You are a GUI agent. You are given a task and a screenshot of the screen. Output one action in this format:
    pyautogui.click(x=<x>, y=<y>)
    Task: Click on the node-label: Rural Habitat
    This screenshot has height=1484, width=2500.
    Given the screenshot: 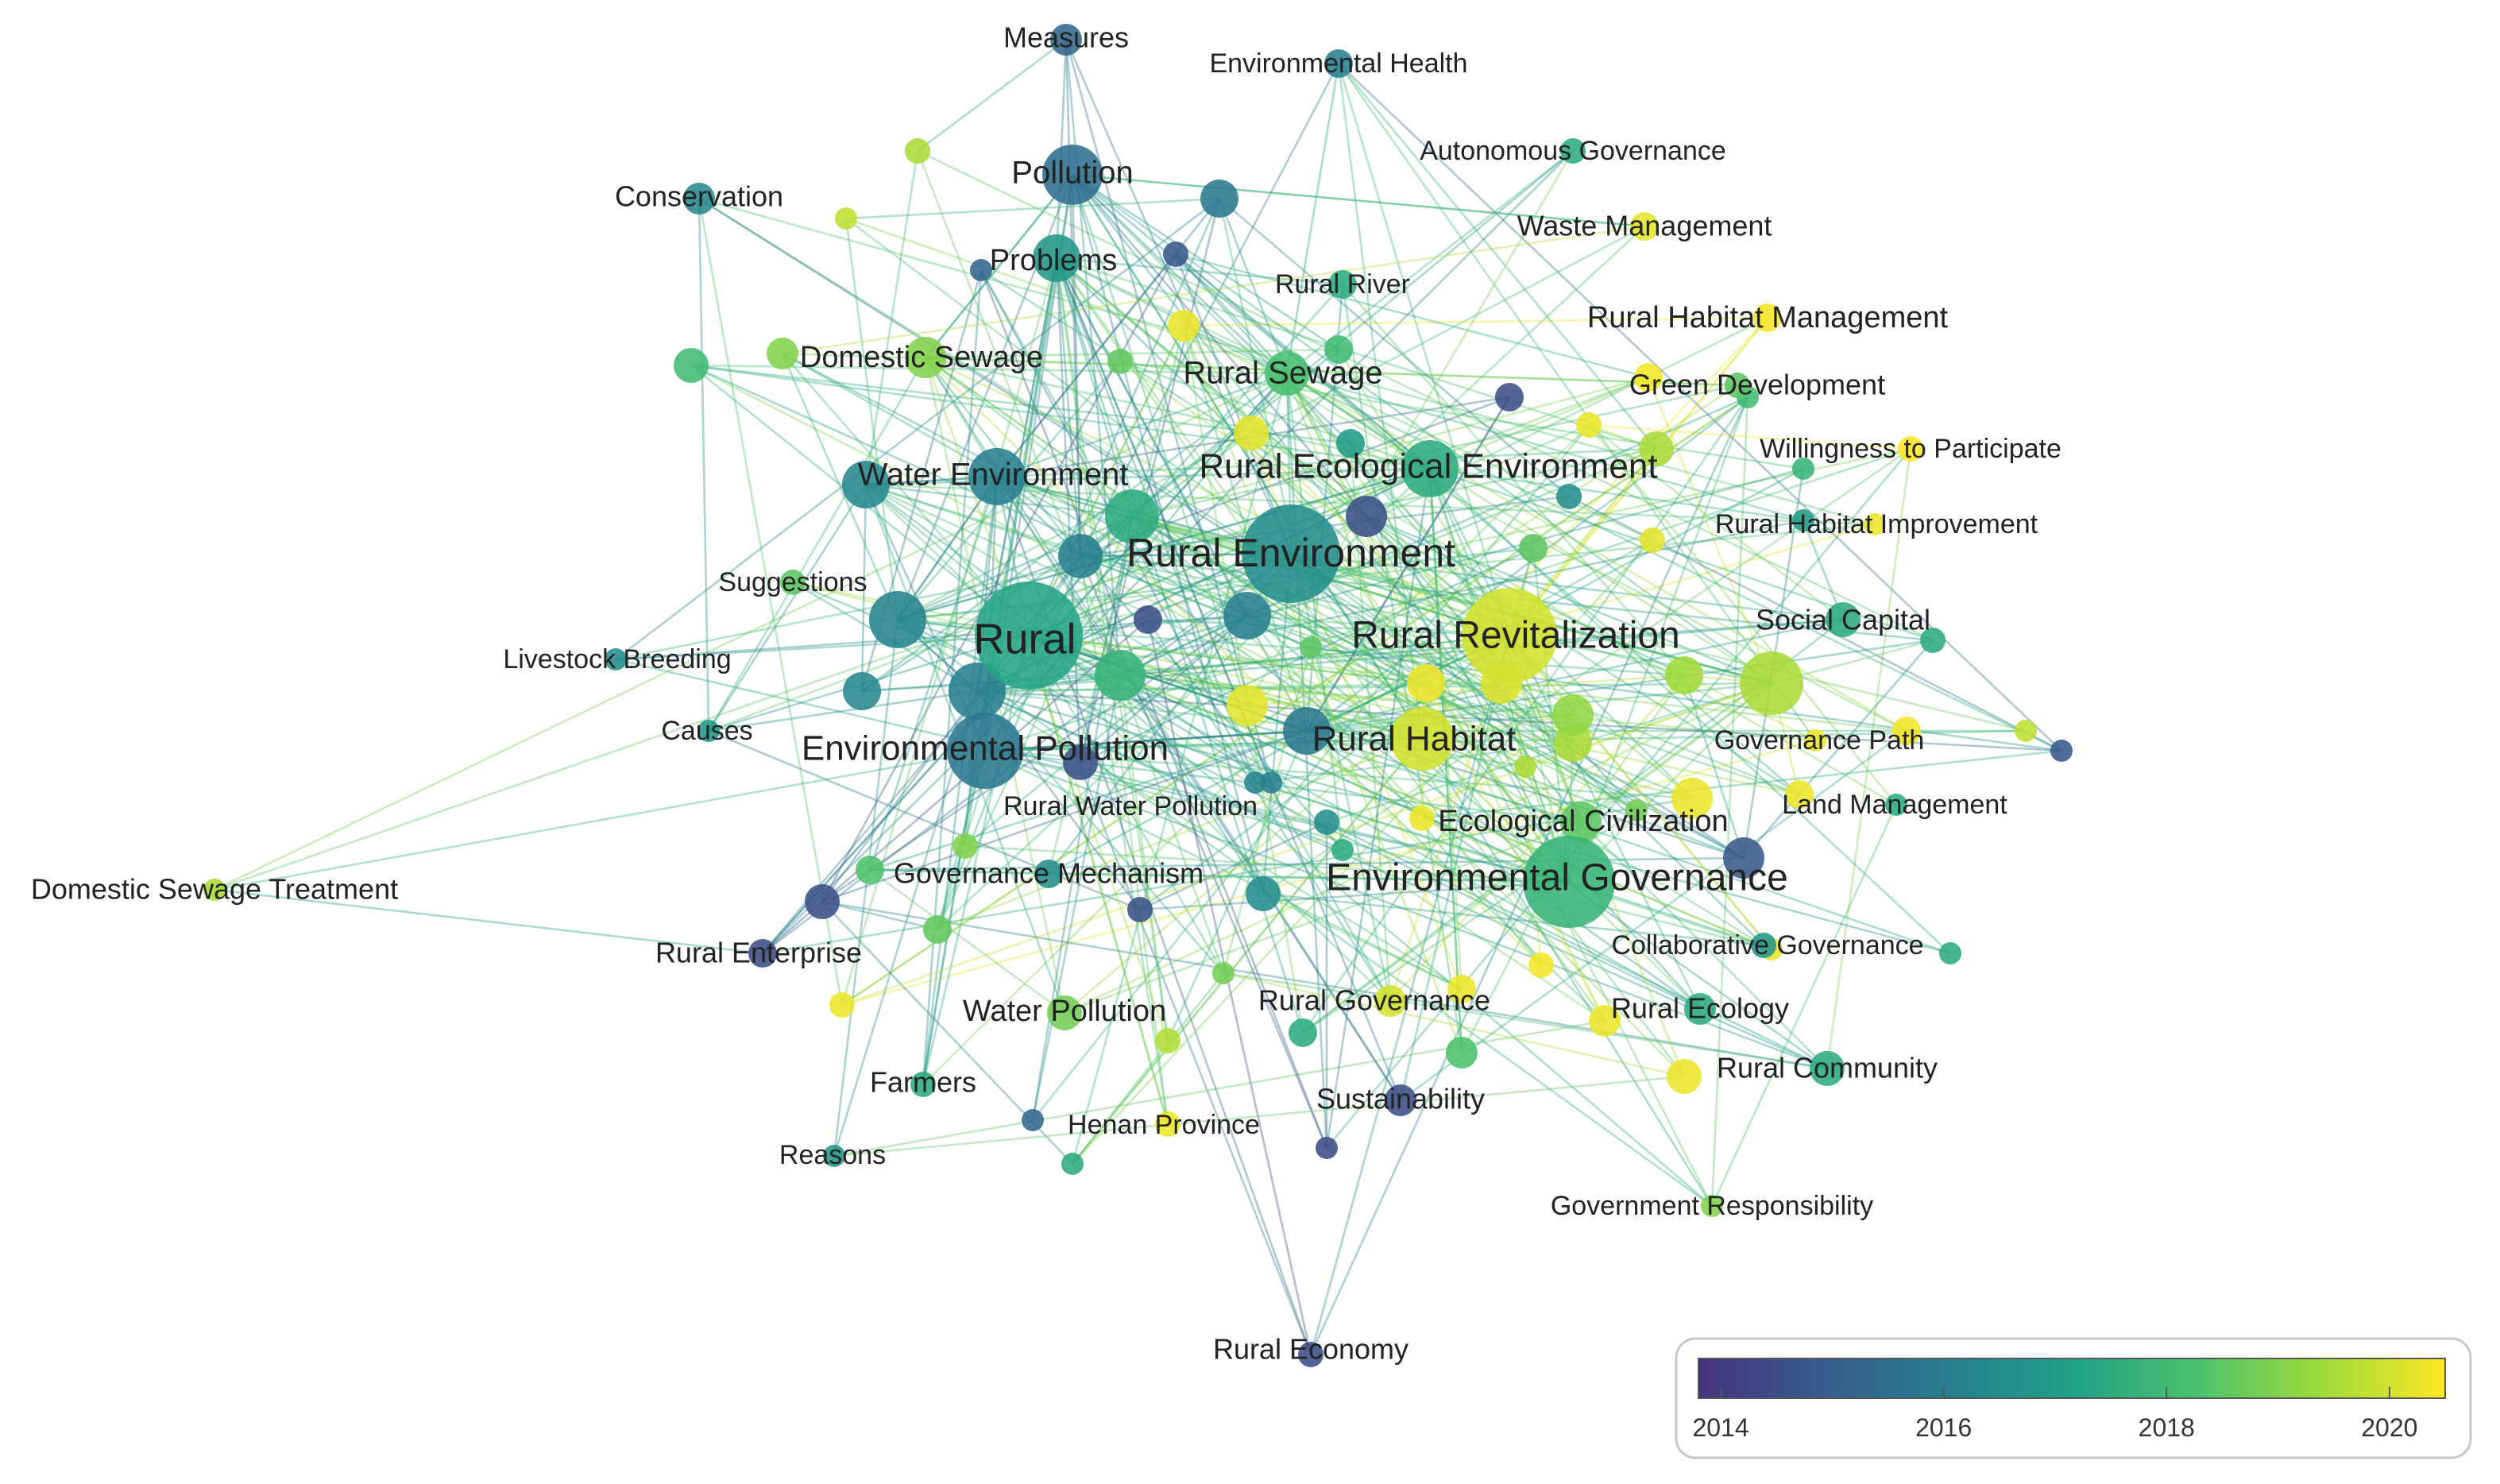 What is the action you would take?
    pyautogui.click(x=1414, y=740)
    